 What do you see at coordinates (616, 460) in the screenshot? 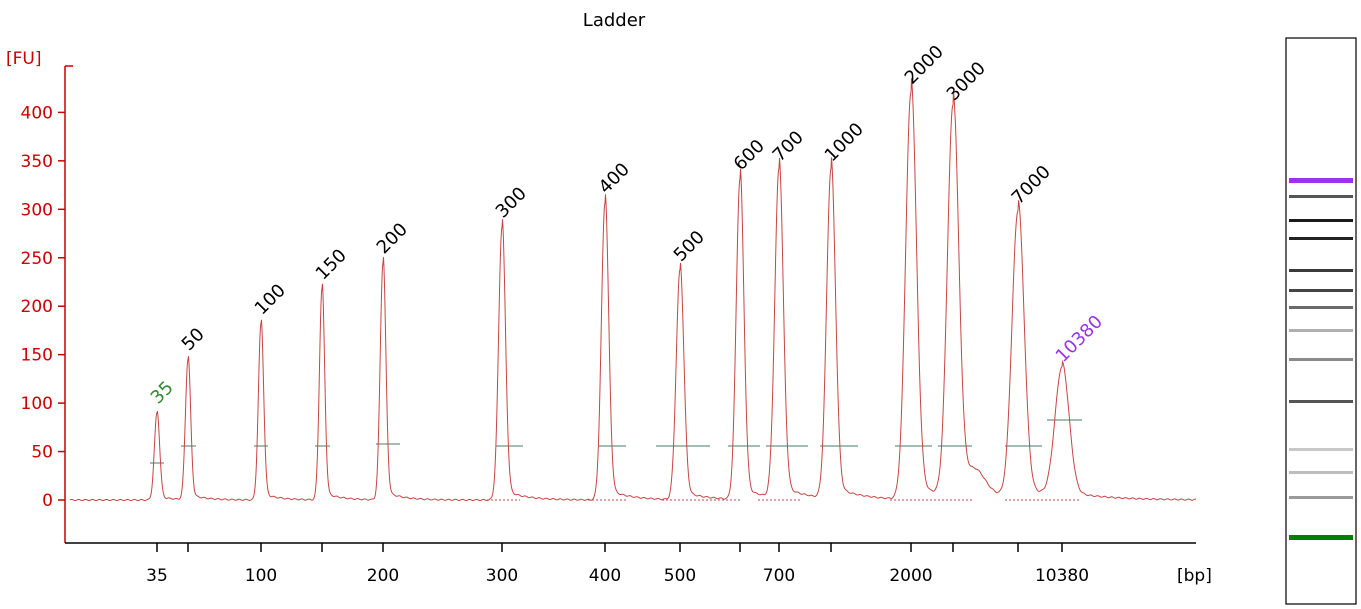
I see `baseline-markers` at bounding box center [616, 460].